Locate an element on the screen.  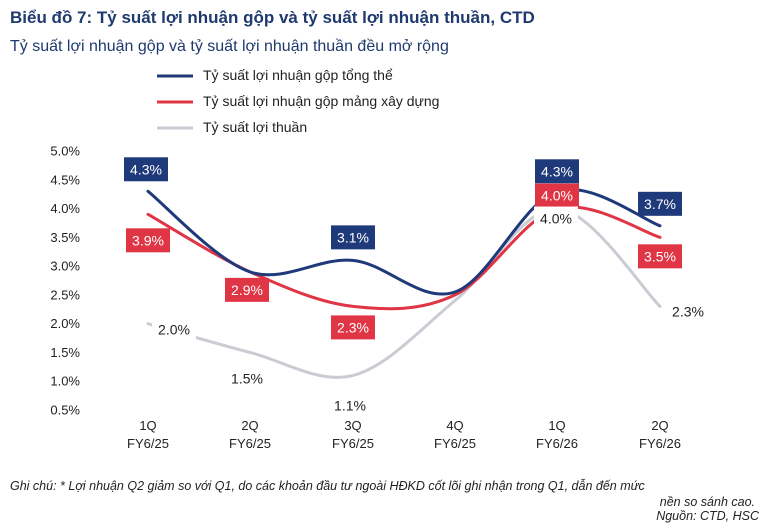
data-label: 1.1% is located at coordinates (350, 405).